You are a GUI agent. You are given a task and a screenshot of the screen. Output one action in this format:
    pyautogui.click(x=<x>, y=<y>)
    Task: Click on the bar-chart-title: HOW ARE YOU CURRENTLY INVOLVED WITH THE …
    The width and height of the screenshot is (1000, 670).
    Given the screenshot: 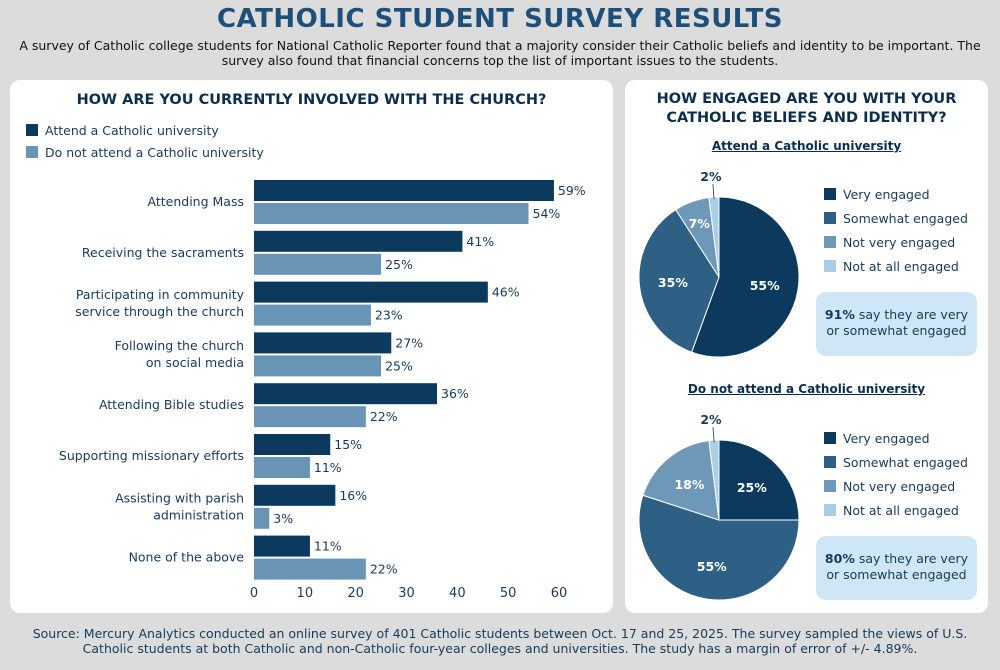 What is the action you would take?
    pyautogui.click(x=311, y=100)
    